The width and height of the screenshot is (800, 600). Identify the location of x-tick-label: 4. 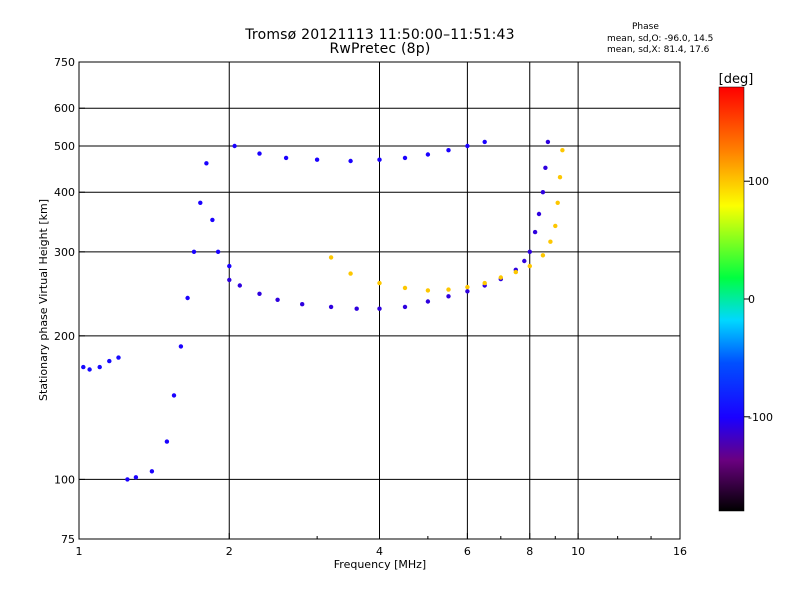
(379, 551).